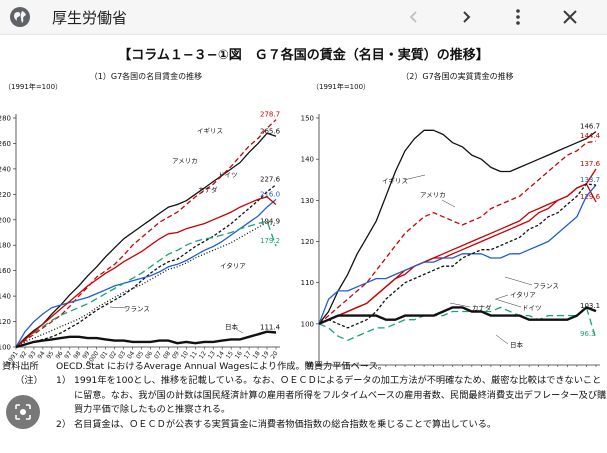 This screenshot has height=453, width=607. I want to click on x-tick-label: 18, so click(257, 355).